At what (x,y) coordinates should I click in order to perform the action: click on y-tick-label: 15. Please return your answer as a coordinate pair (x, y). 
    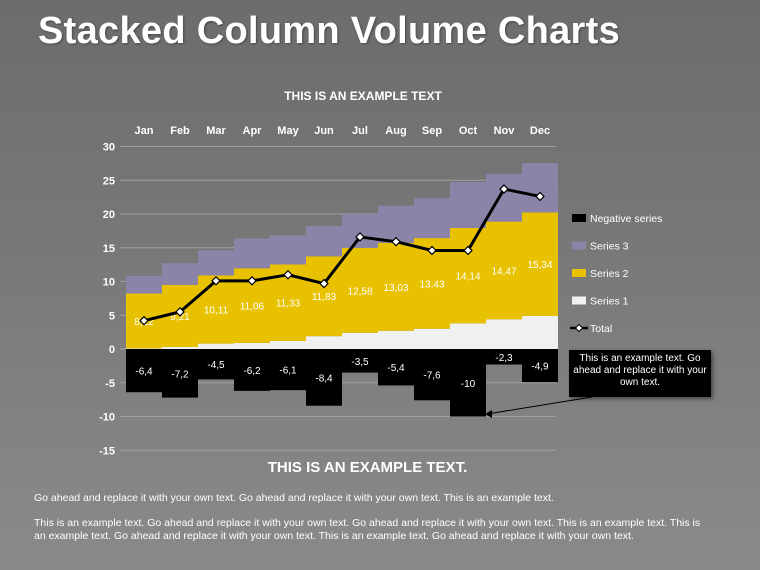
    Looking at the image, I should click on (109, 249).